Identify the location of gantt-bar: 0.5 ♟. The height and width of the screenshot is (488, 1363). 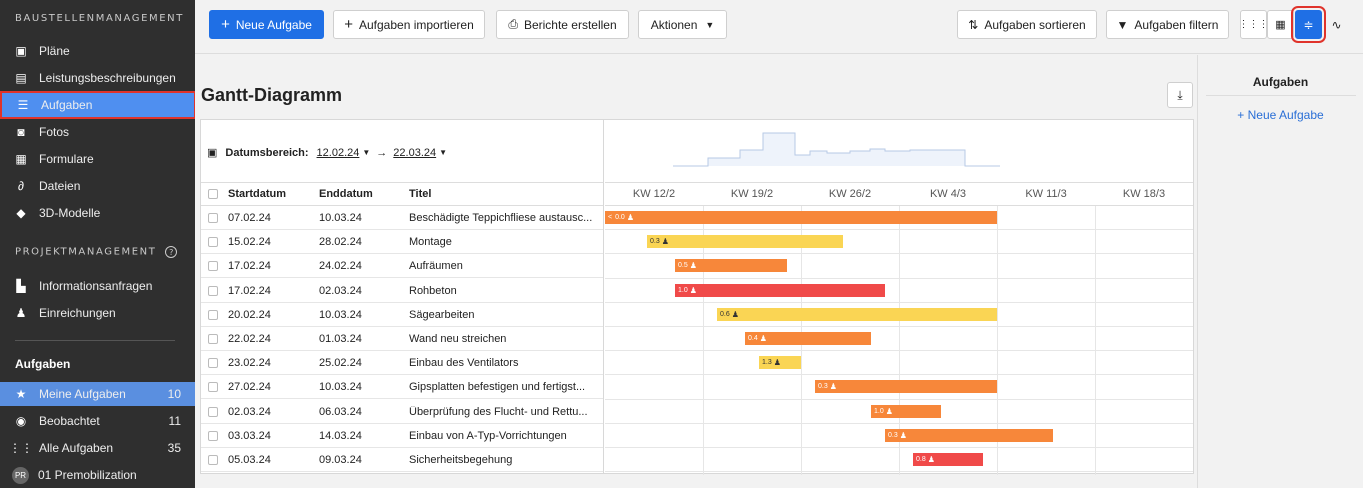
(731, 266).